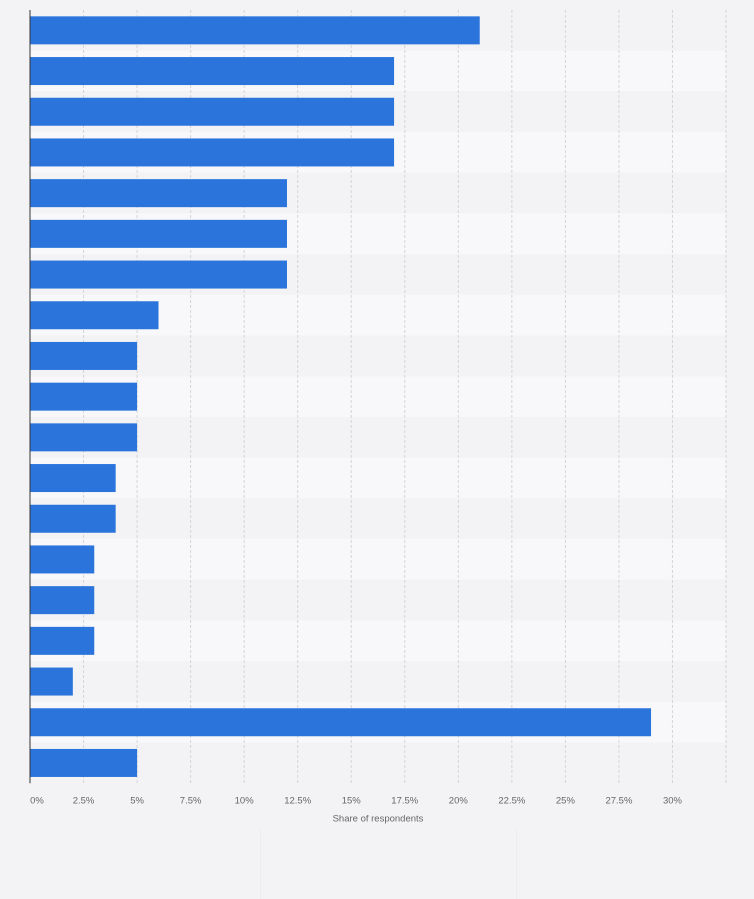  What do you see at coordinates (37, 800) in the screenshot?
I see `x-tick-label: 0%` at bounding box center [37, 800].